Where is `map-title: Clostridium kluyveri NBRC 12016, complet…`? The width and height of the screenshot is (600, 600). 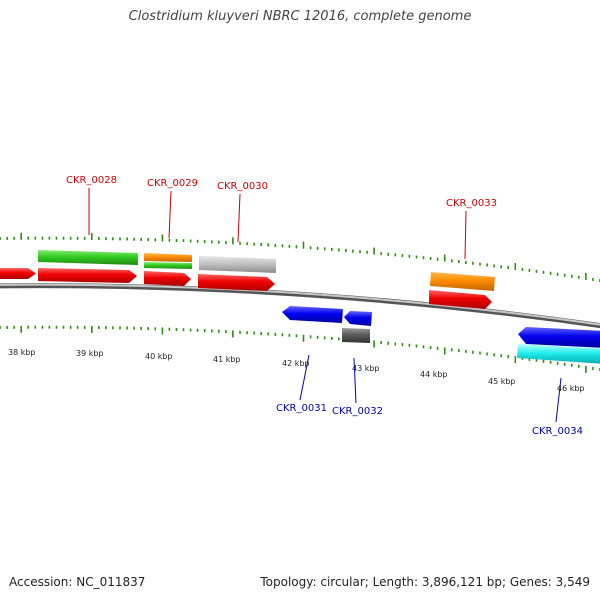
map-title: Clostridium kluyveri NBRC 12016, complet… is located at coordinates (300, 16).